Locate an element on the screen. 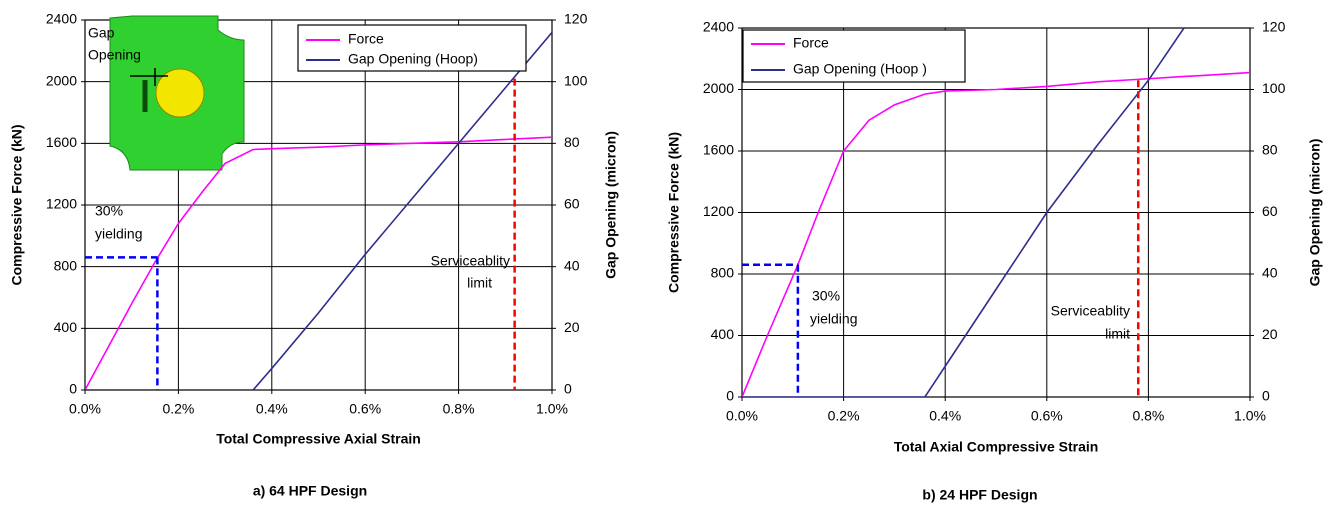  inset-label: Gap is located at coordinates (101, 33).